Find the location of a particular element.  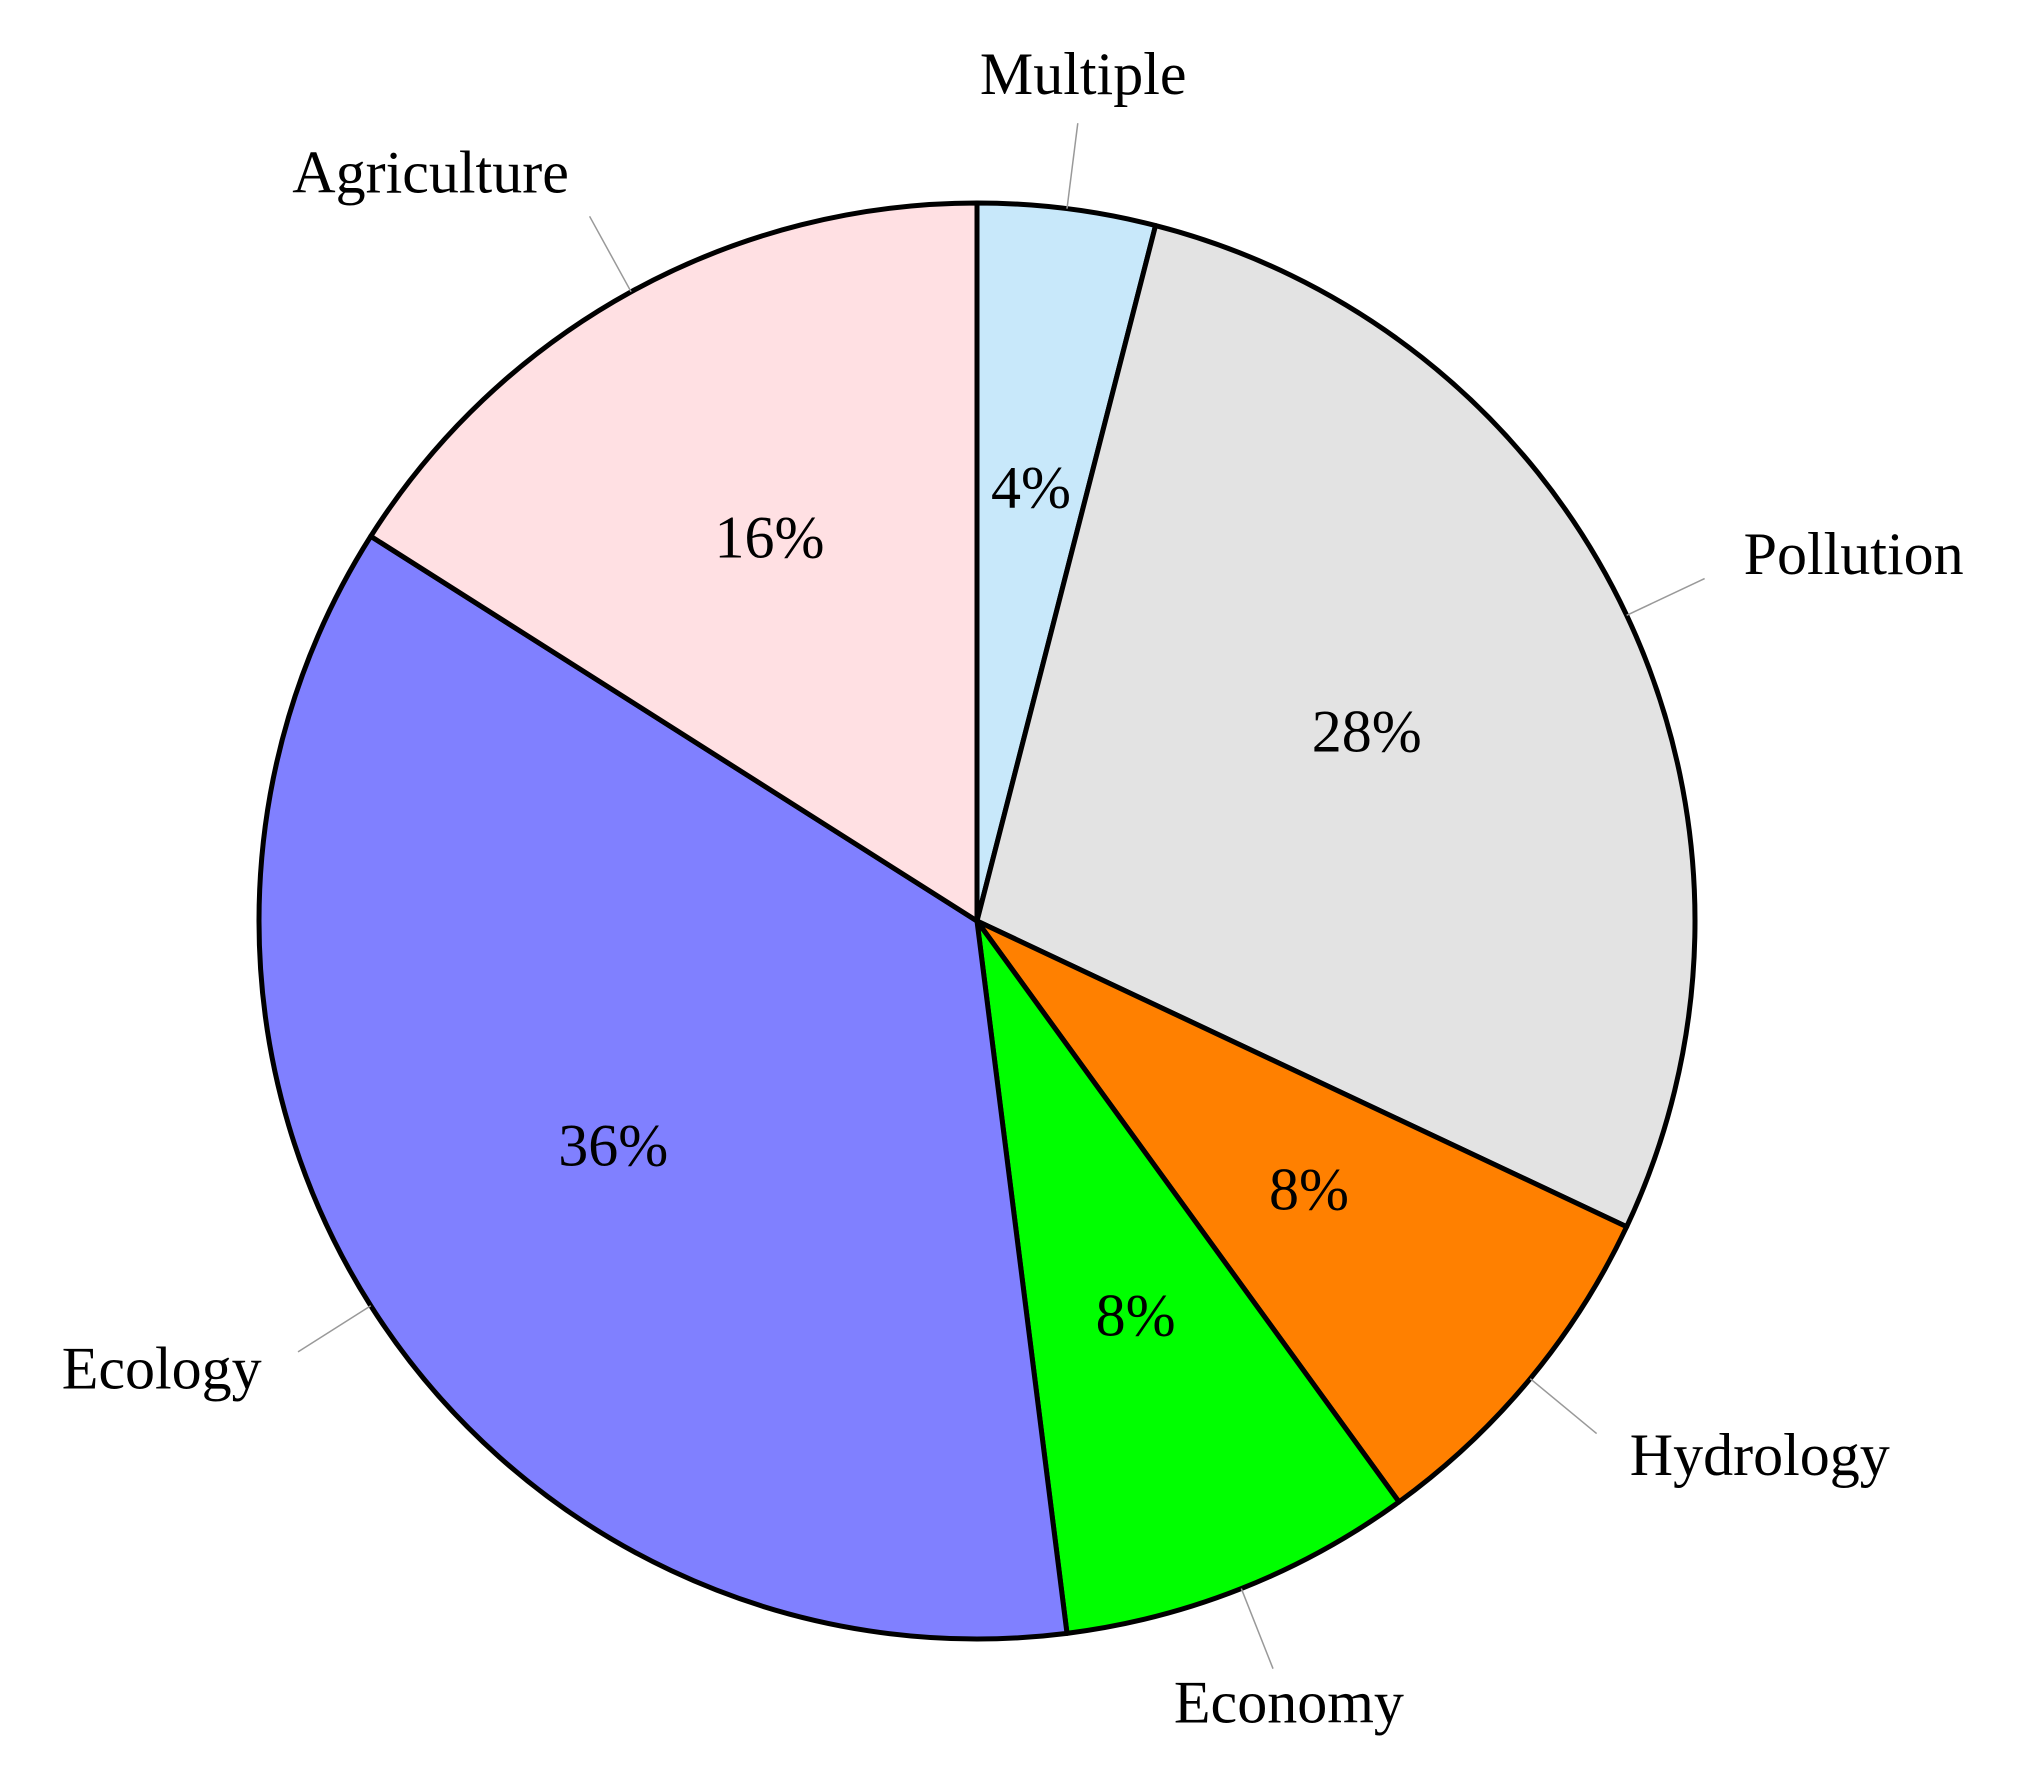

category-label: Multiple is located at coordinates (1083, 74).